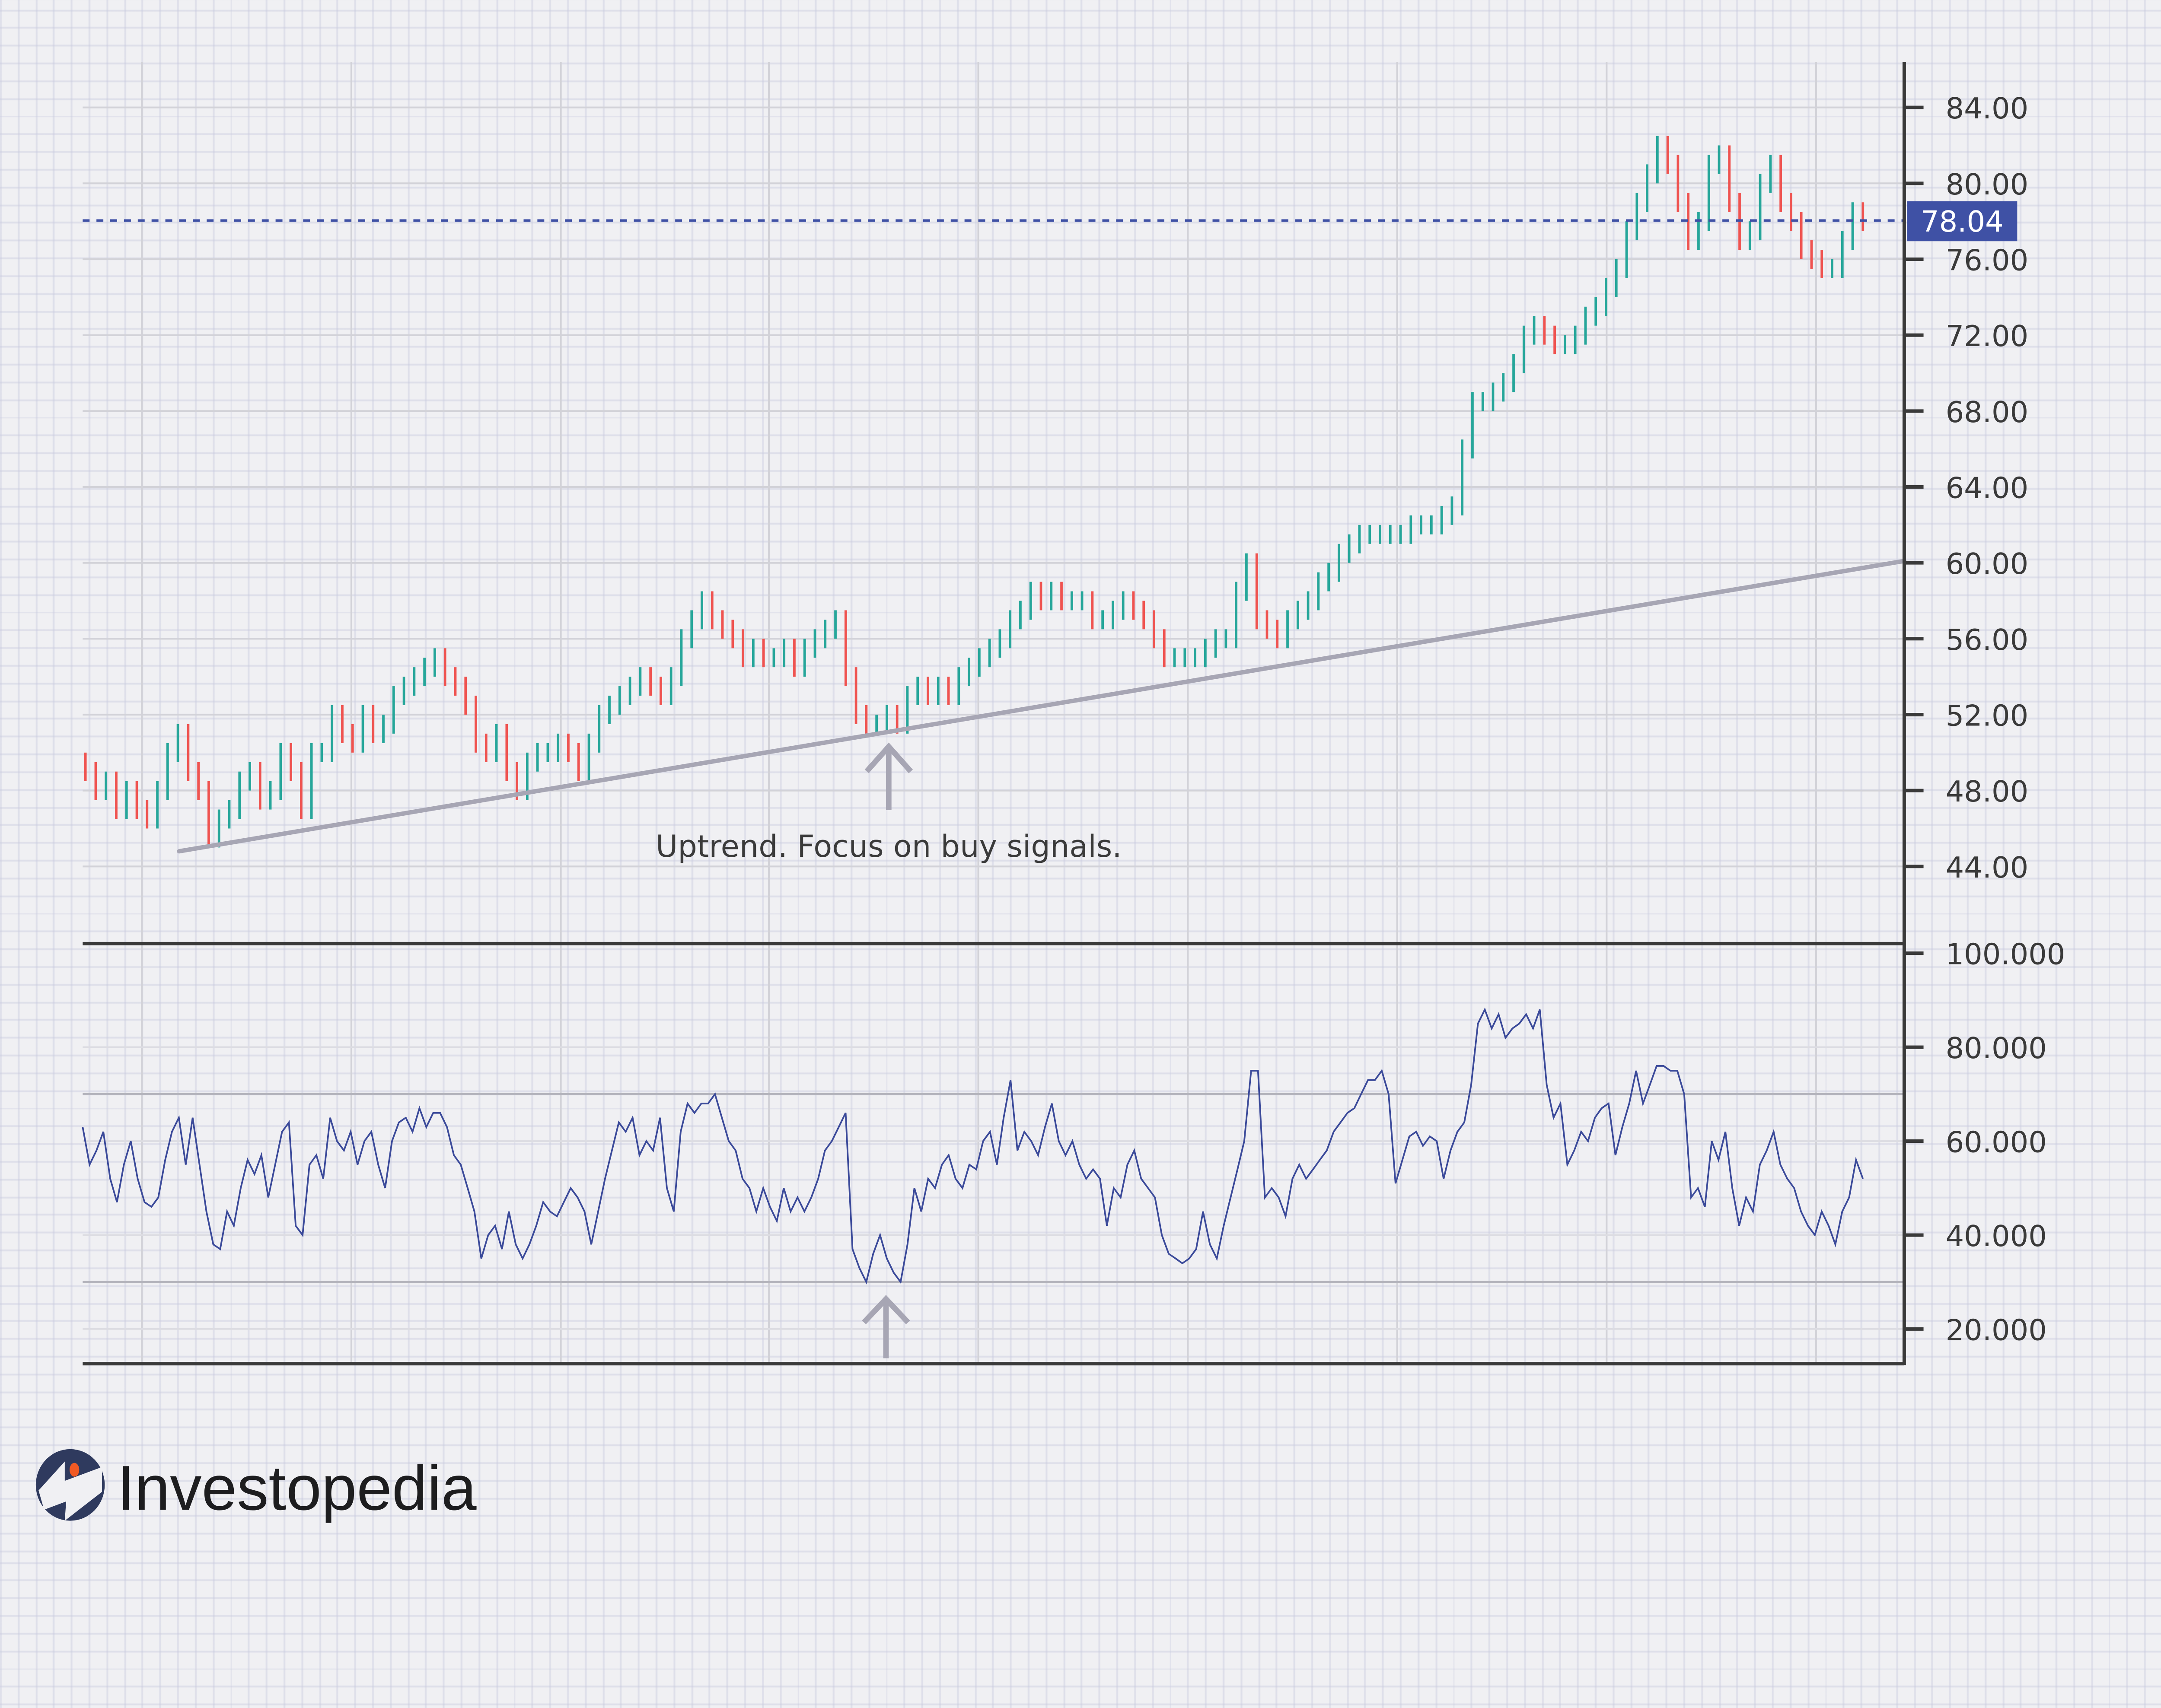 The height and width of the screenshot is (1708, 2161). I want to click on price-tick-label: 76.00, so click(1987, 260).